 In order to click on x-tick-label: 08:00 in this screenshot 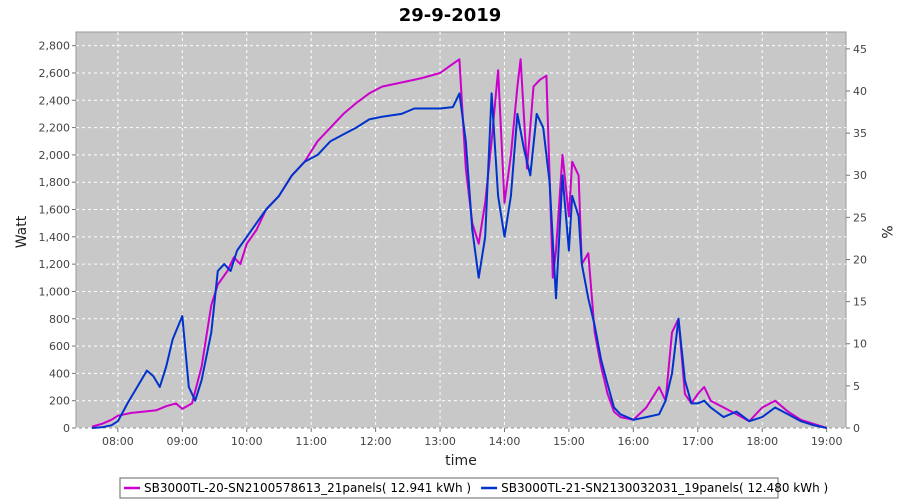, I will do `click(118, 441)`.